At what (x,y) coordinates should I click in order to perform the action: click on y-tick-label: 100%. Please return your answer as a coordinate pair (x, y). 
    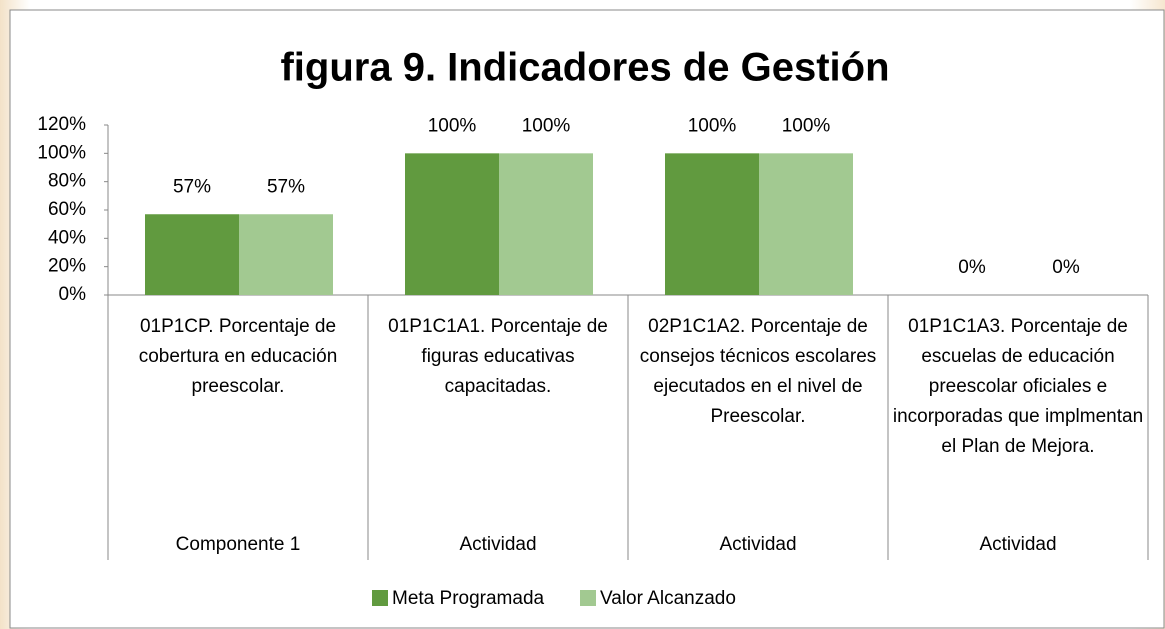
    Looking at the image, I should click on (61, 152).